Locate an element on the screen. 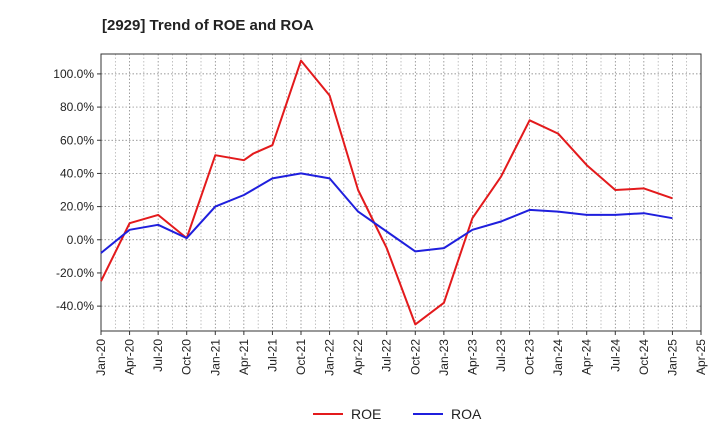  x-tick-label: Apr-22 is located at coordinates (358, 357).